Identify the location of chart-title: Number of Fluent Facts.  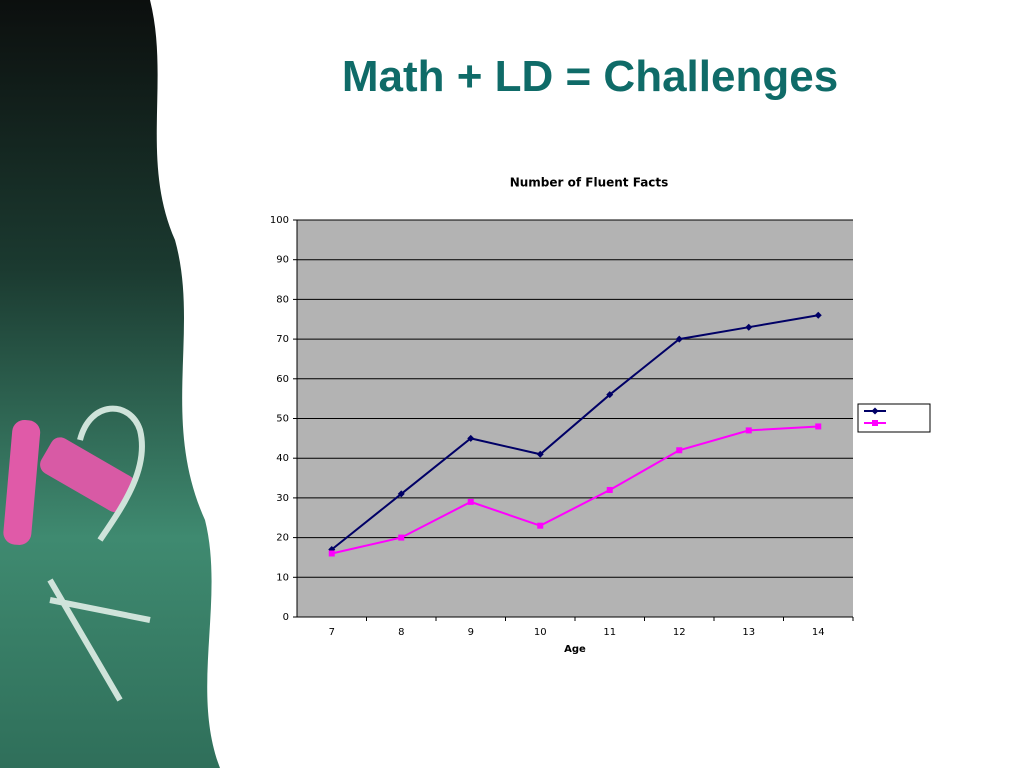
(589, 183).